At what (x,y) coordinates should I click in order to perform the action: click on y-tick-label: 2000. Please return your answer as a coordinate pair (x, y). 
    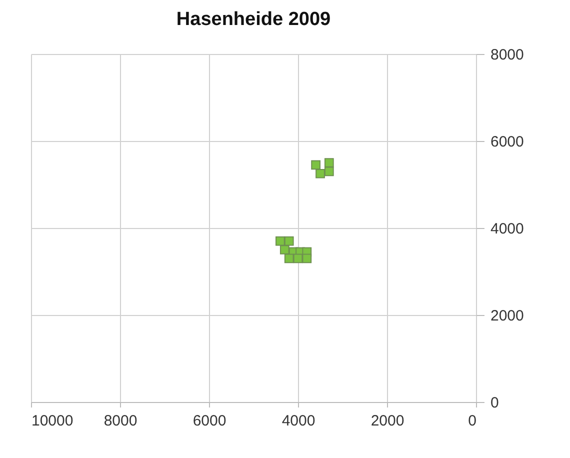
    Looking at the image, I should click on (507, 316).